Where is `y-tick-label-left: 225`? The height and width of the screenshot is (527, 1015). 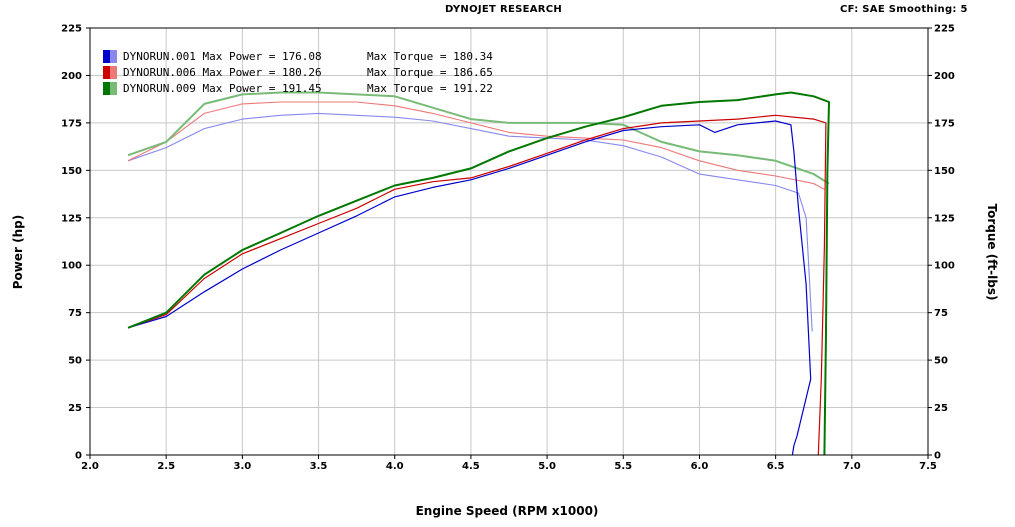
y-tick-label-left: 225 is located at coordinates (71, 29).